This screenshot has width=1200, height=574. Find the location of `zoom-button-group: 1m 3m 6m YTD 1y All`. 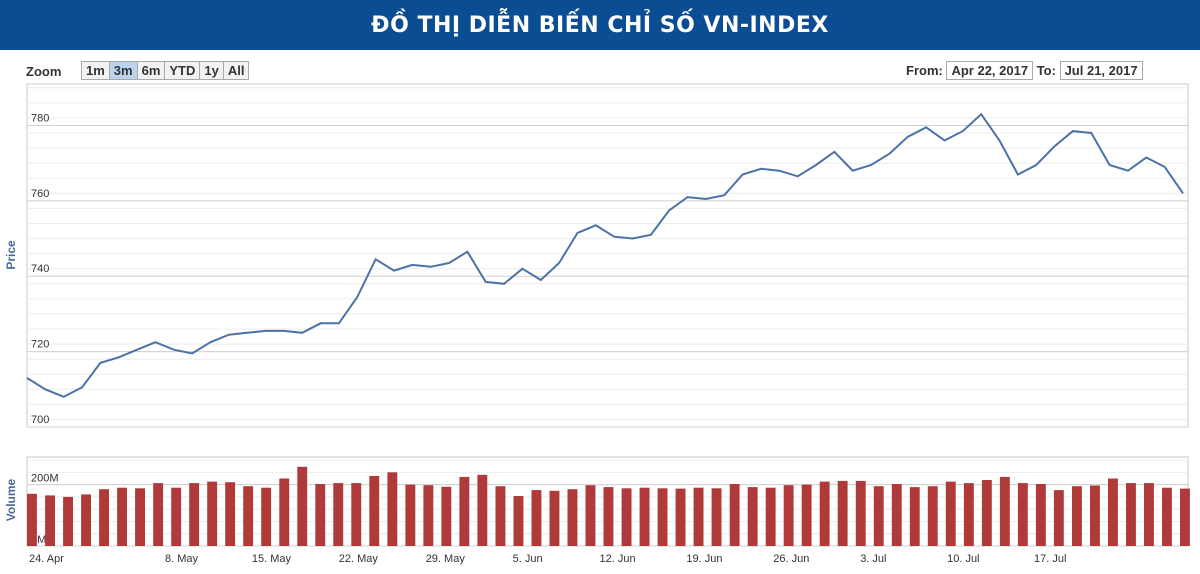

zoom-button-group: 1m 3m 6m YTD 1y All is located at coordinates (165, 70).